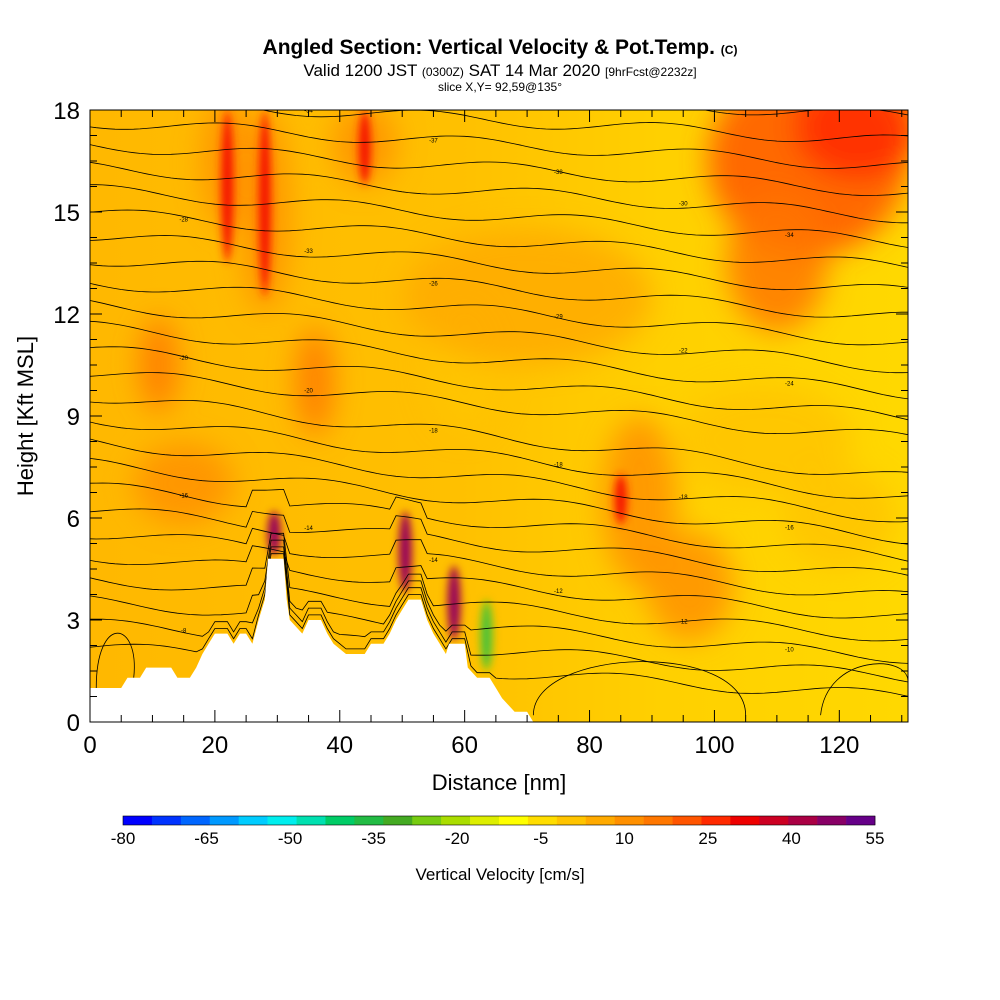  Describe the element at coordinates (683, 205) in the screenshot. I see `isentrope-label: -30` at that location.